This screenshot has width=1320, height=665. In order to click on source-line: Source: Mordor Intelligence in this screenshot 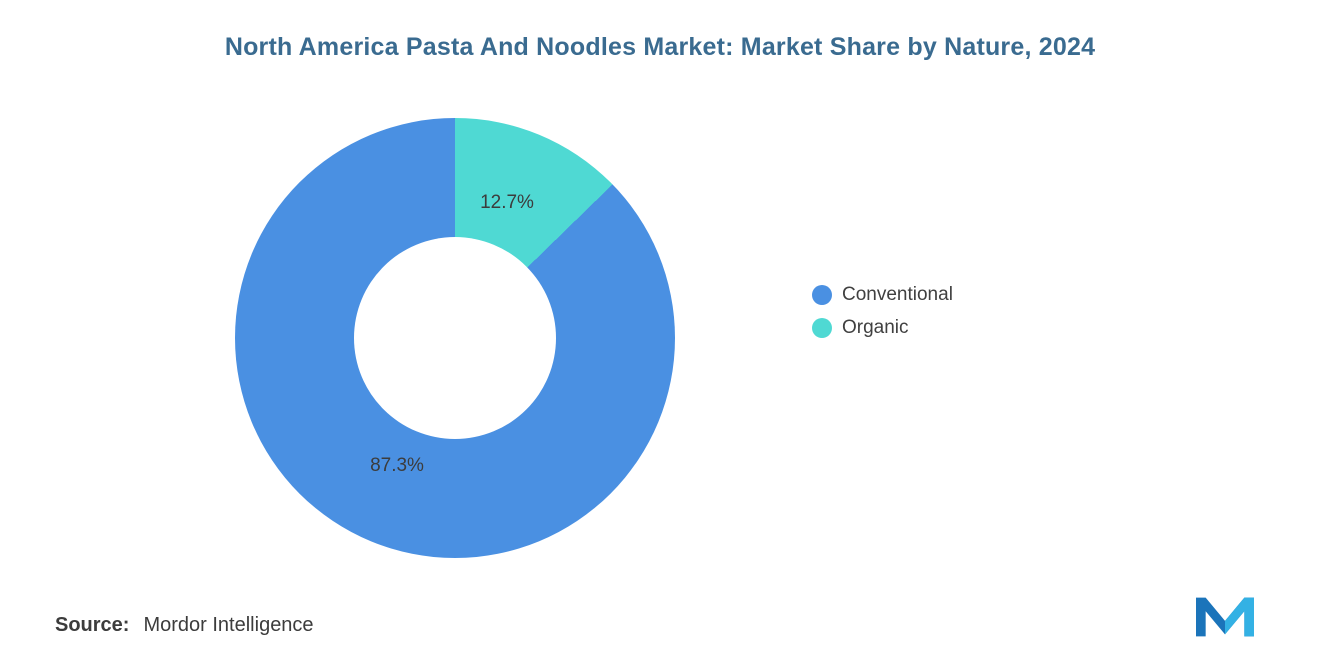, I will do `click(184, 625)`.